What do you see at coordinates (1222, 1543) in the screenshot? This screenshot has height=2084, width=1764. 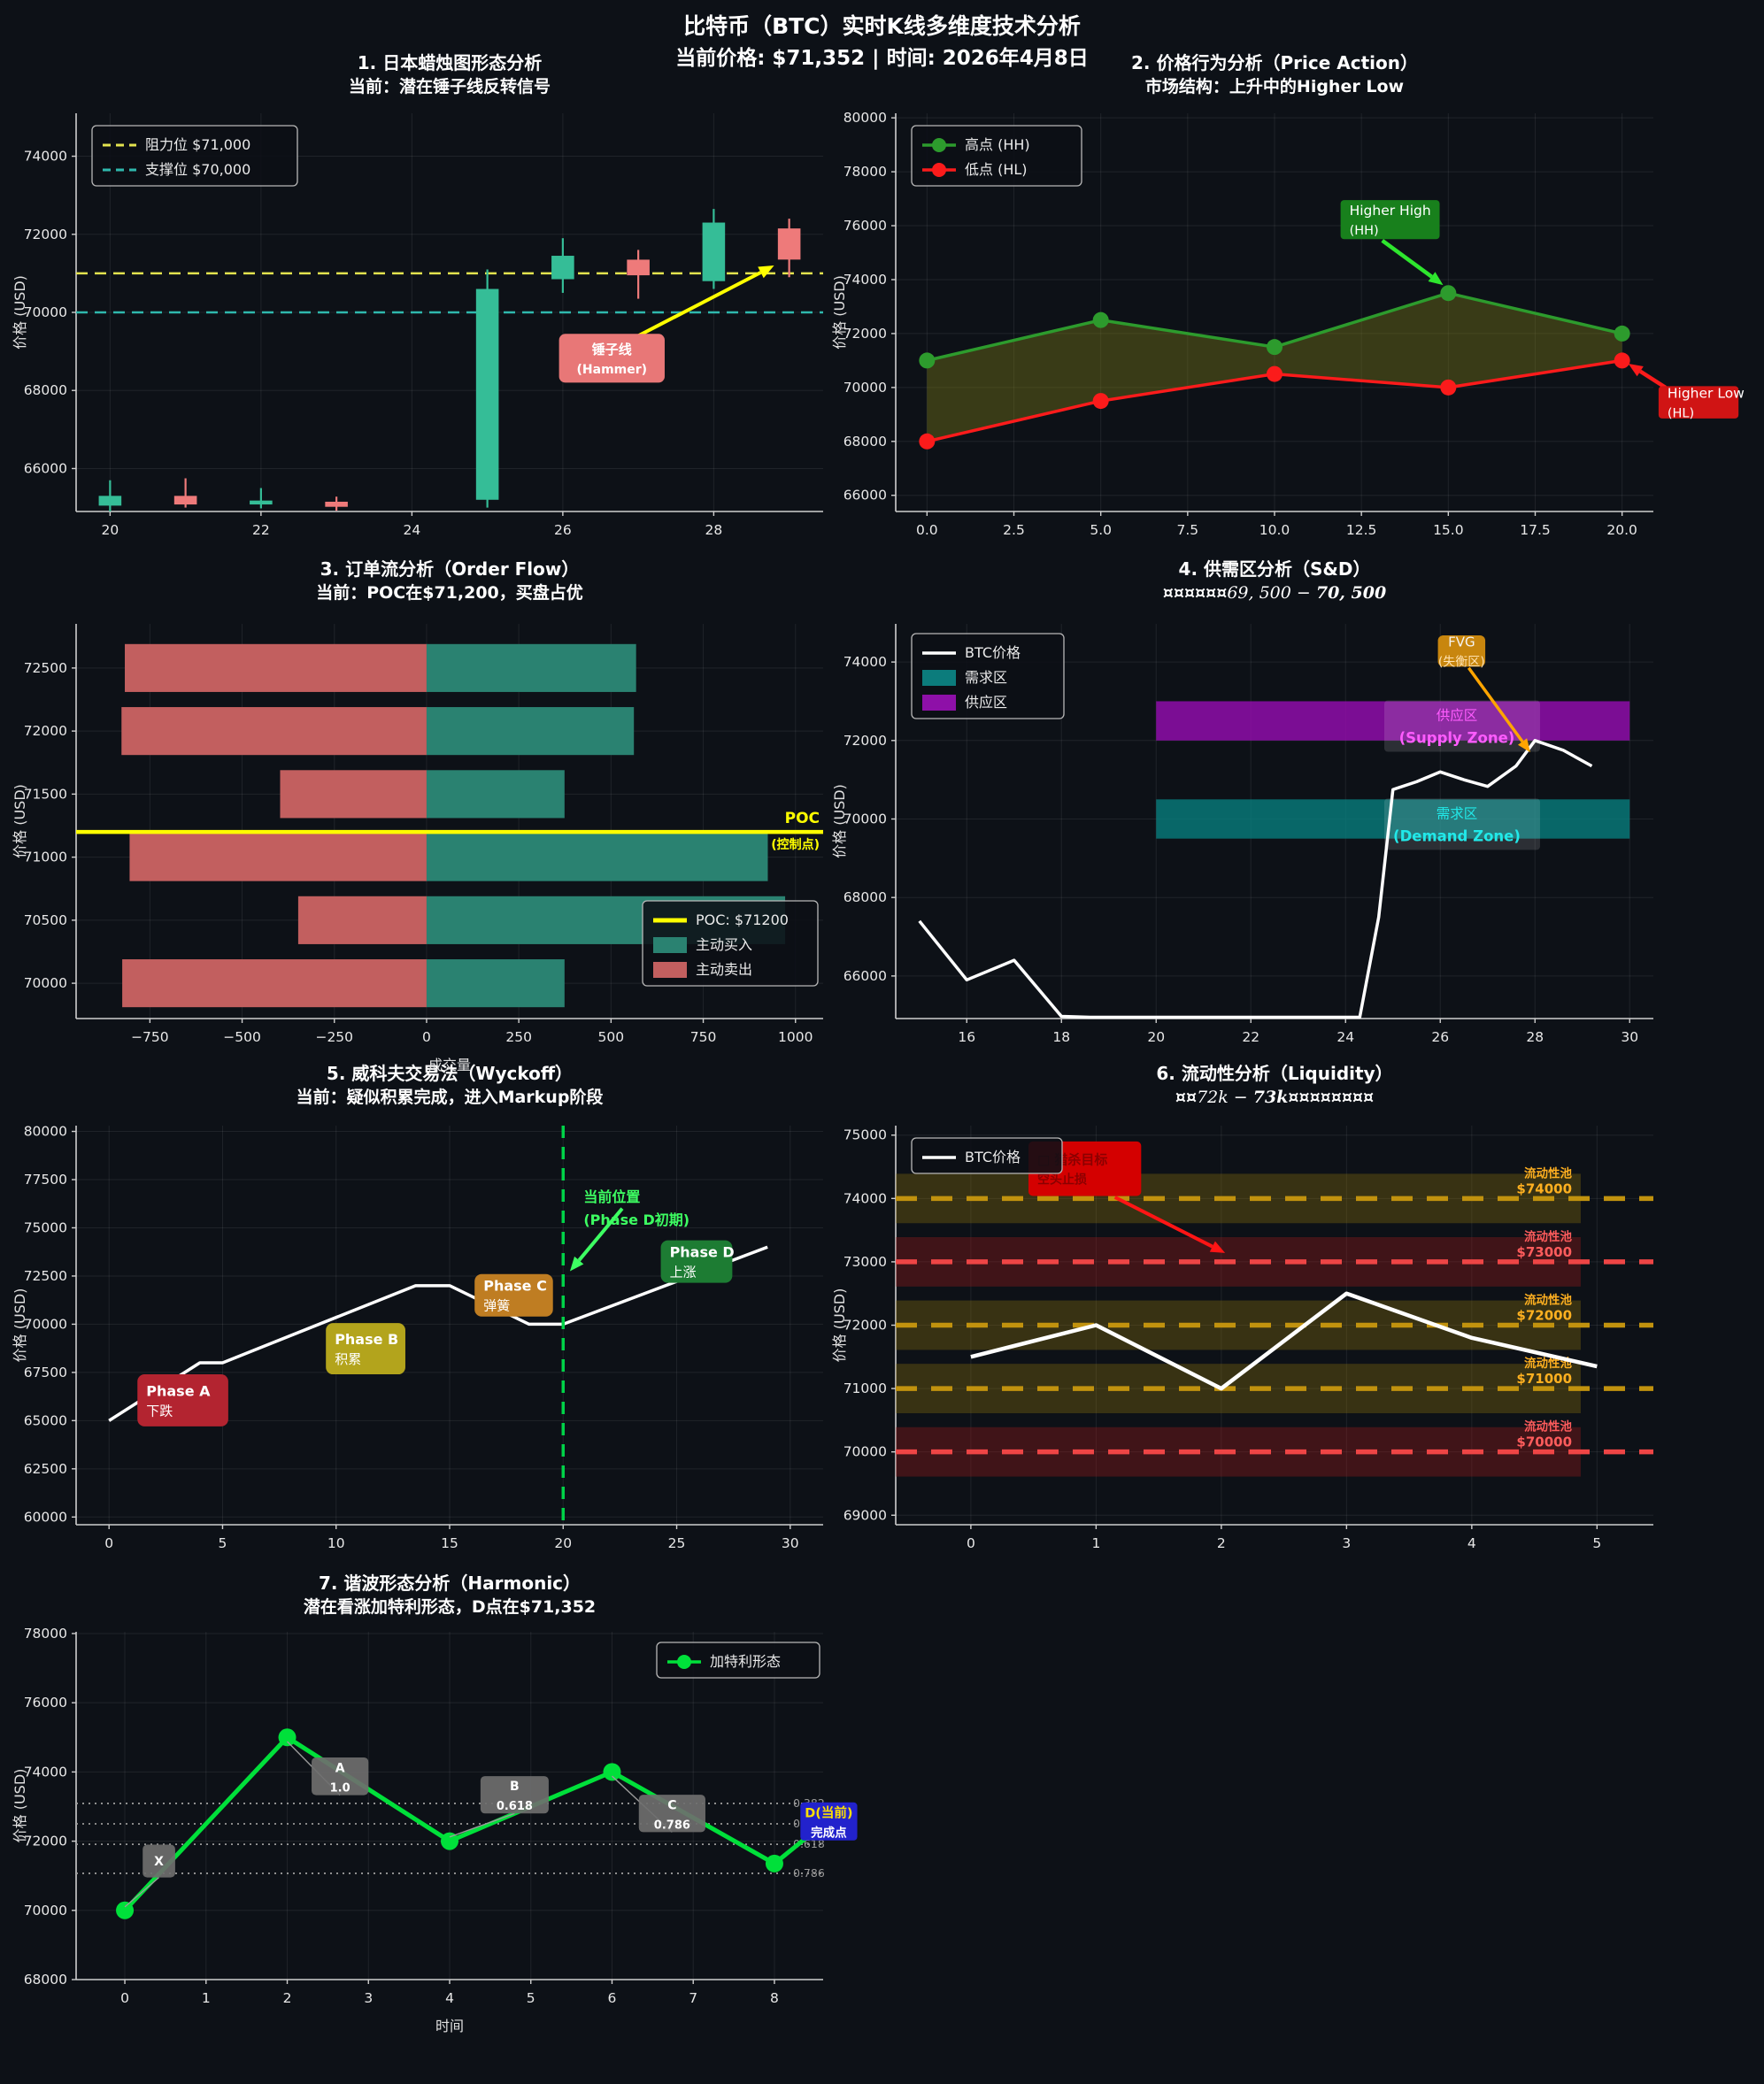 I see `svg-text: 2` at bounding box center [1222, 1543].